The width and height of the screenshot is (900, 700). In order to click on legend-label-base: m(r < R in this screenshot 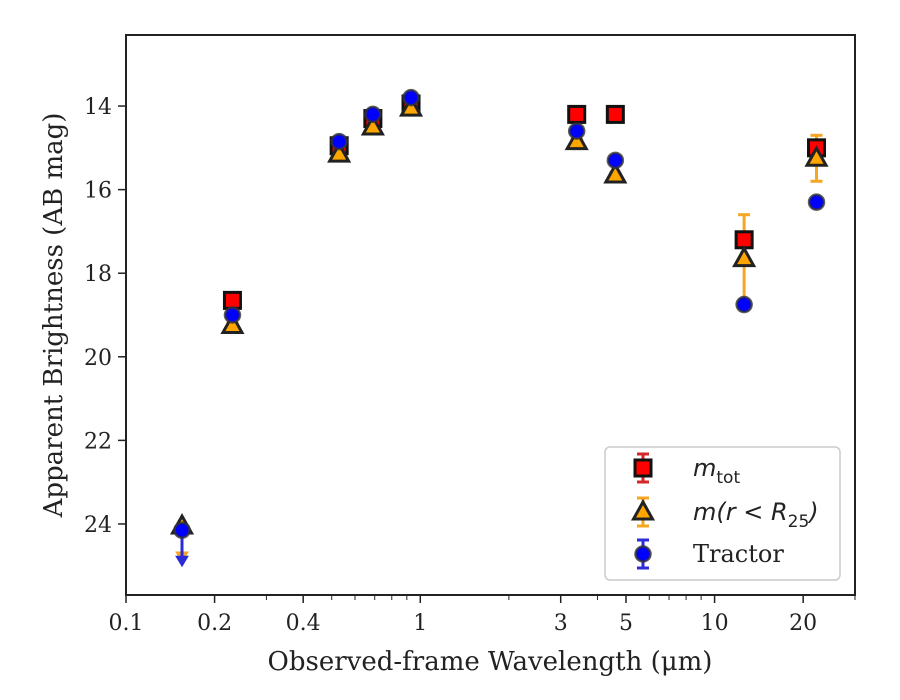, I will do `click(740, 512)`.